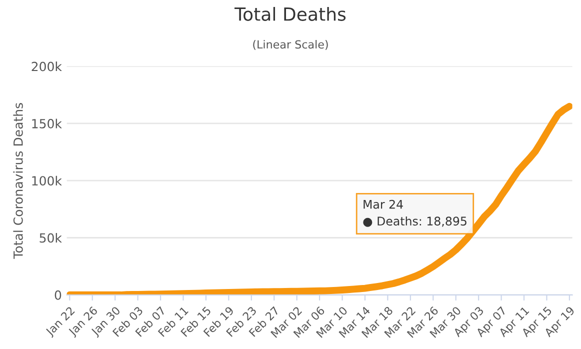 This screenshot has height=349, width=581. What do you see at coordinates (414, 221) in the screenshot?
I see `annotation: ● Deaths: 18,895` at bounding box center [414, 221].